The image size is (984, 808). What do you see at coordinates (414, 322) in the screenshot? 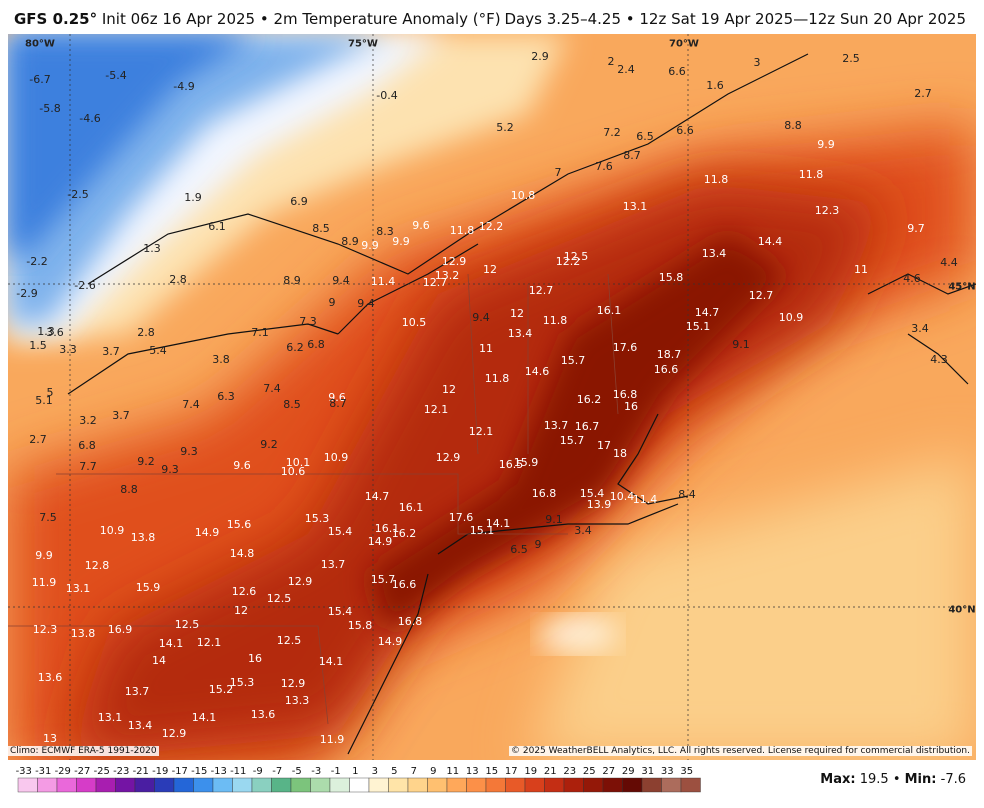
I see `anomaly-label: 10.5` at bounding box center [414, 322].